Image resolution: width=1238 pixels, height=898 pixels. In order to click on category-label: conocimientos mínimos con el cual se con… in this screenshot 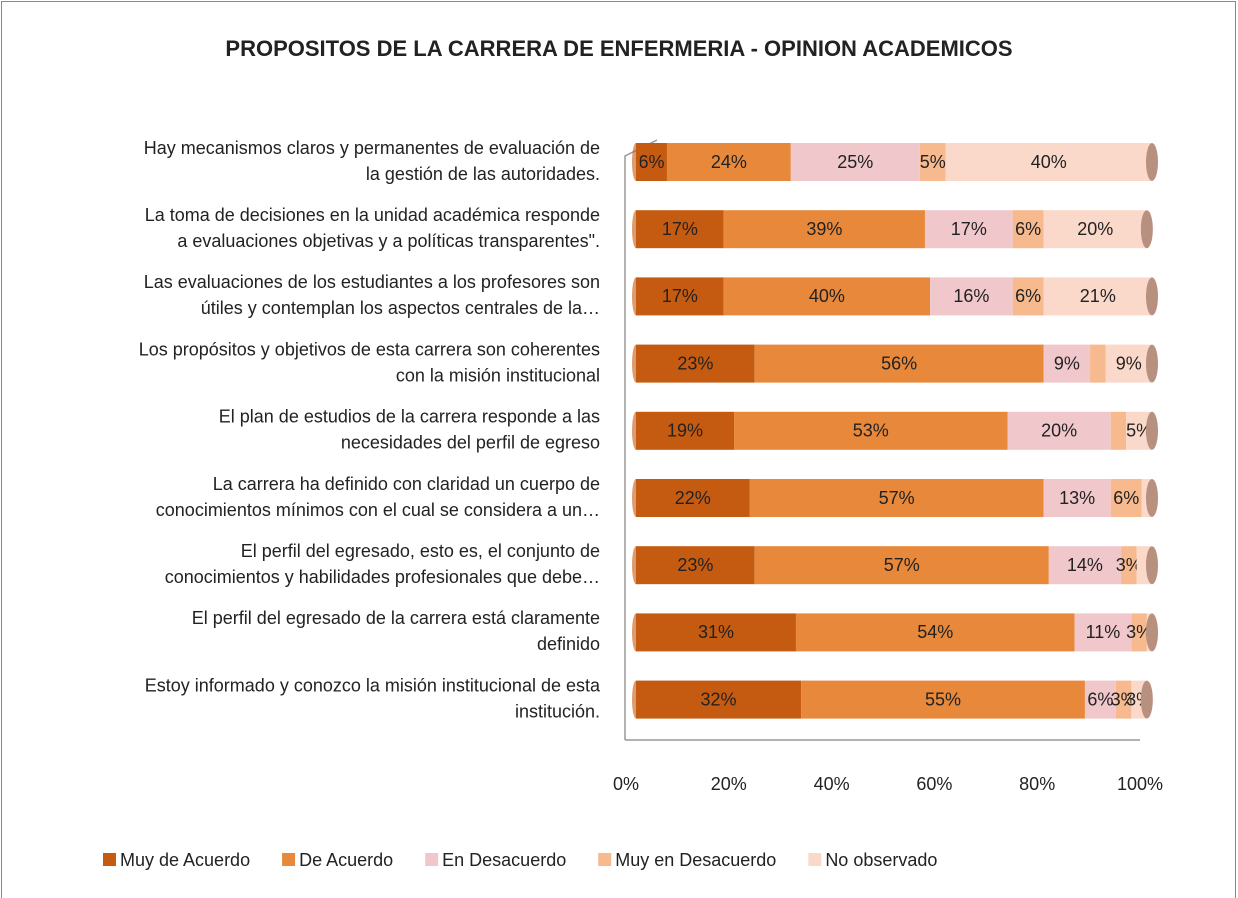, I will do `click(378, 510)`.